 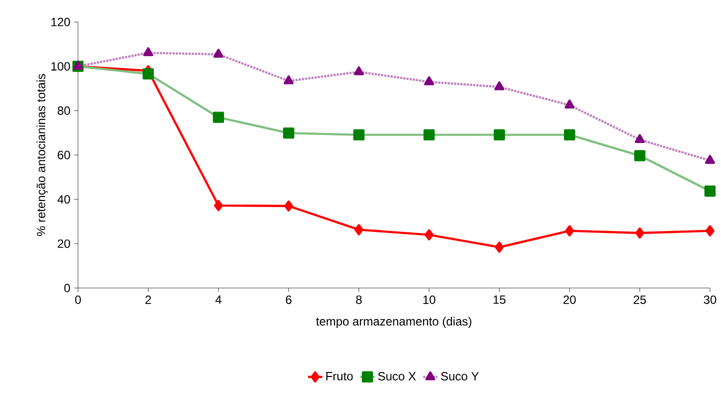 I want to click on y-tick-label: 100, so click(x=60, y=66).